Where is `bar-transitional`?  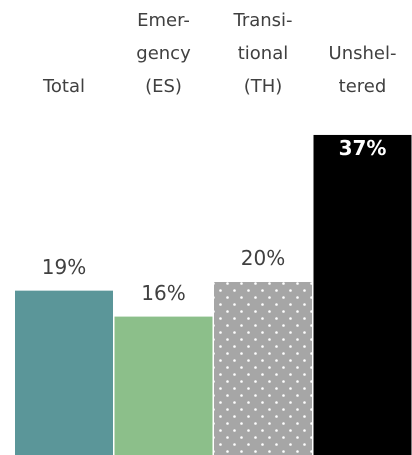 bar-transitional is located at coordinates (263, 368).